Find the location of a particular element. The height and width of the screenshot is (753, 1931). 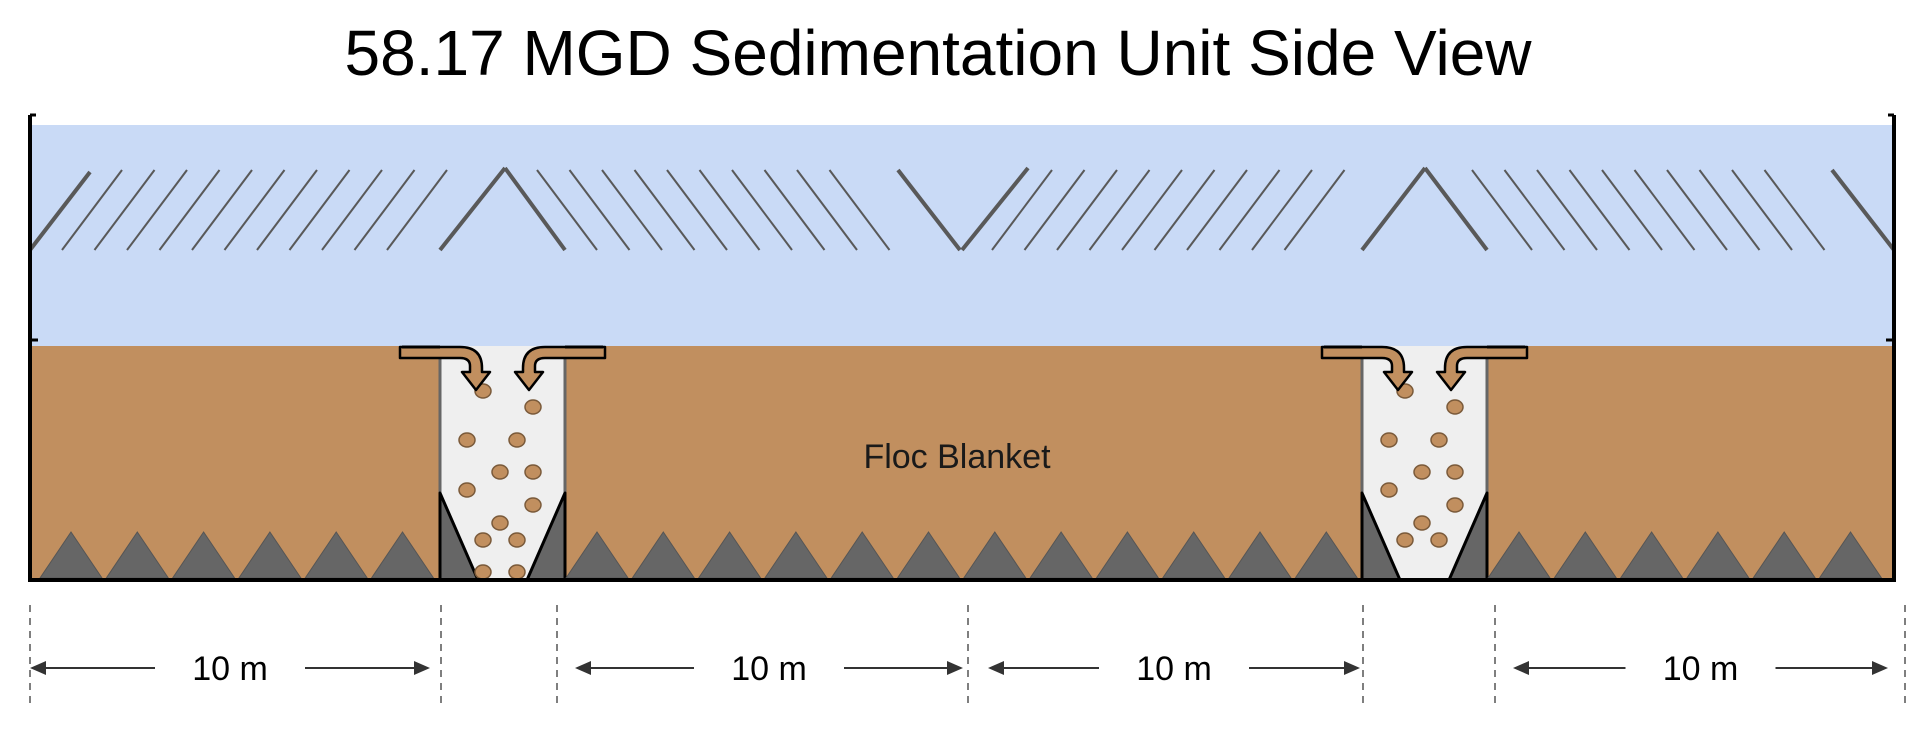

diagram-title: 58.17 MGD Sedimentation Unit Side View is located at coordinates (939, 53).